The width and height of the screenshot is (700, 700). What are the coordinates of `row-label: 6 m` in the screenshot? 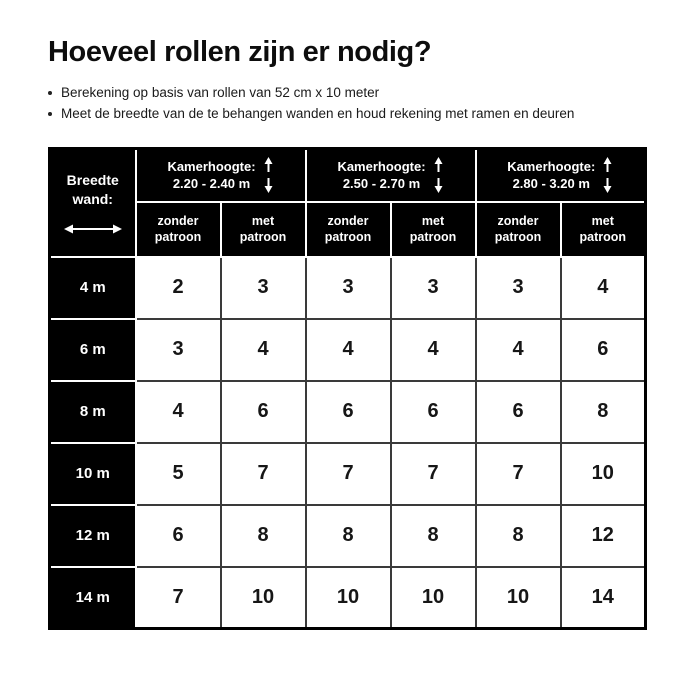 It's located at (92, 349).